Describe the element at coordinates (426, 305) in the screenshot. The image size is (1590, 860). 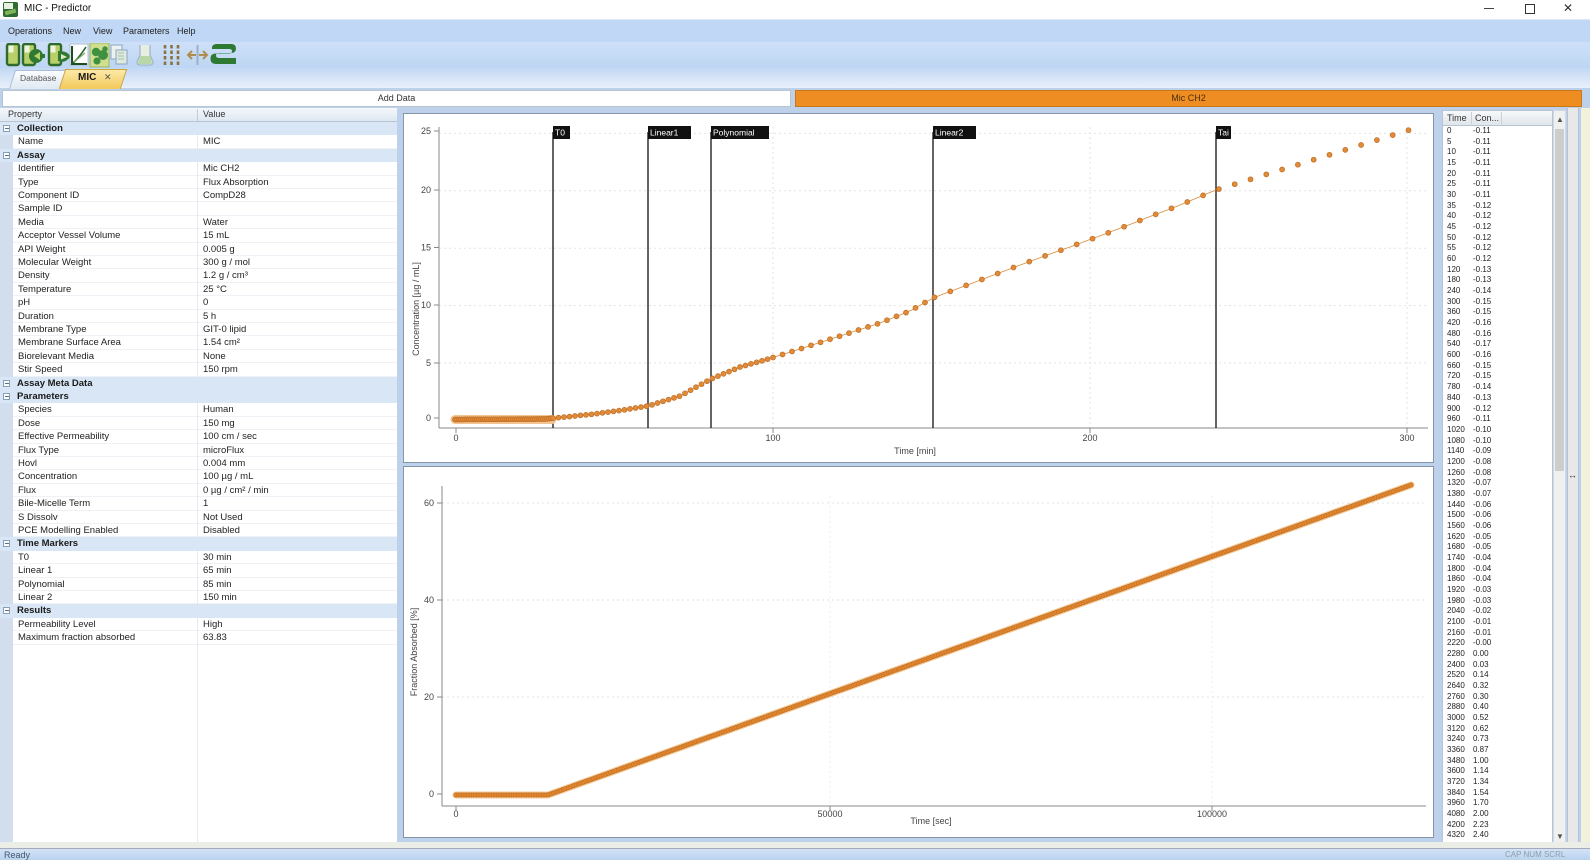
I see `svg-text: 10` at that location.